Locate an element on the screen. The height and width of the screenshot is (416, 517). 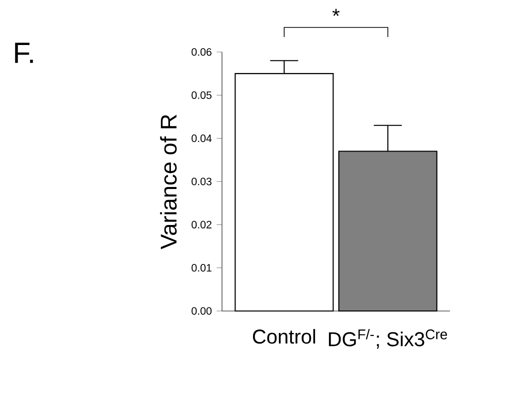
y-axis-title: Variance of R is located at coordinates (168, 182).